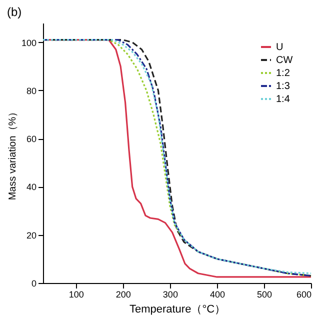  What do you see at coordinates (123, 295) in the screenshot?
I see `x-tick-label: 200` at bounding box center [123, 295].